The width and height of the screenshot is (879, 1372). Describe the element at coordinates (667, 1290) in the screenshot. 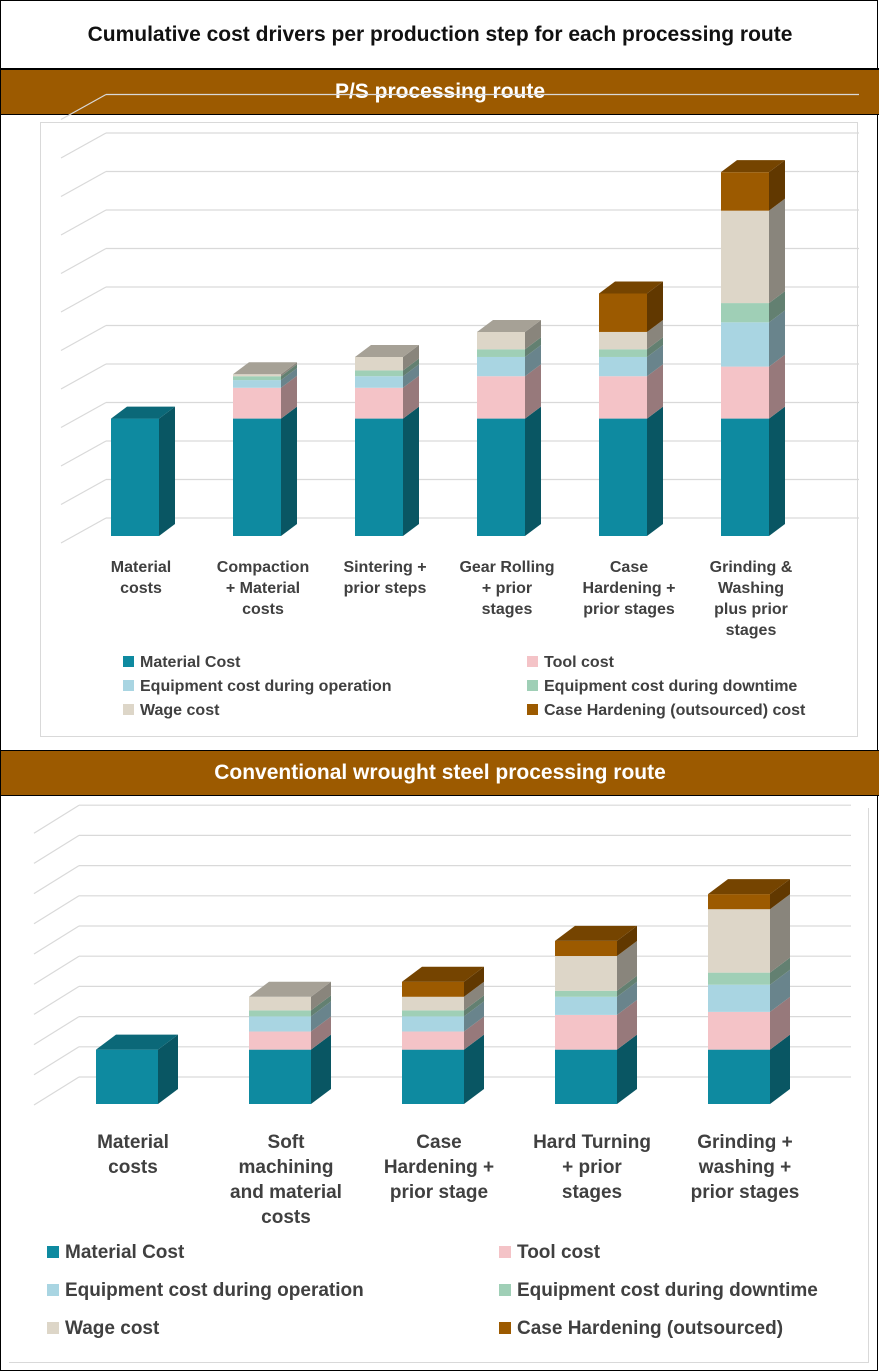

I see `conv-legend-label-3: Equipment cost during downtime` at that location.